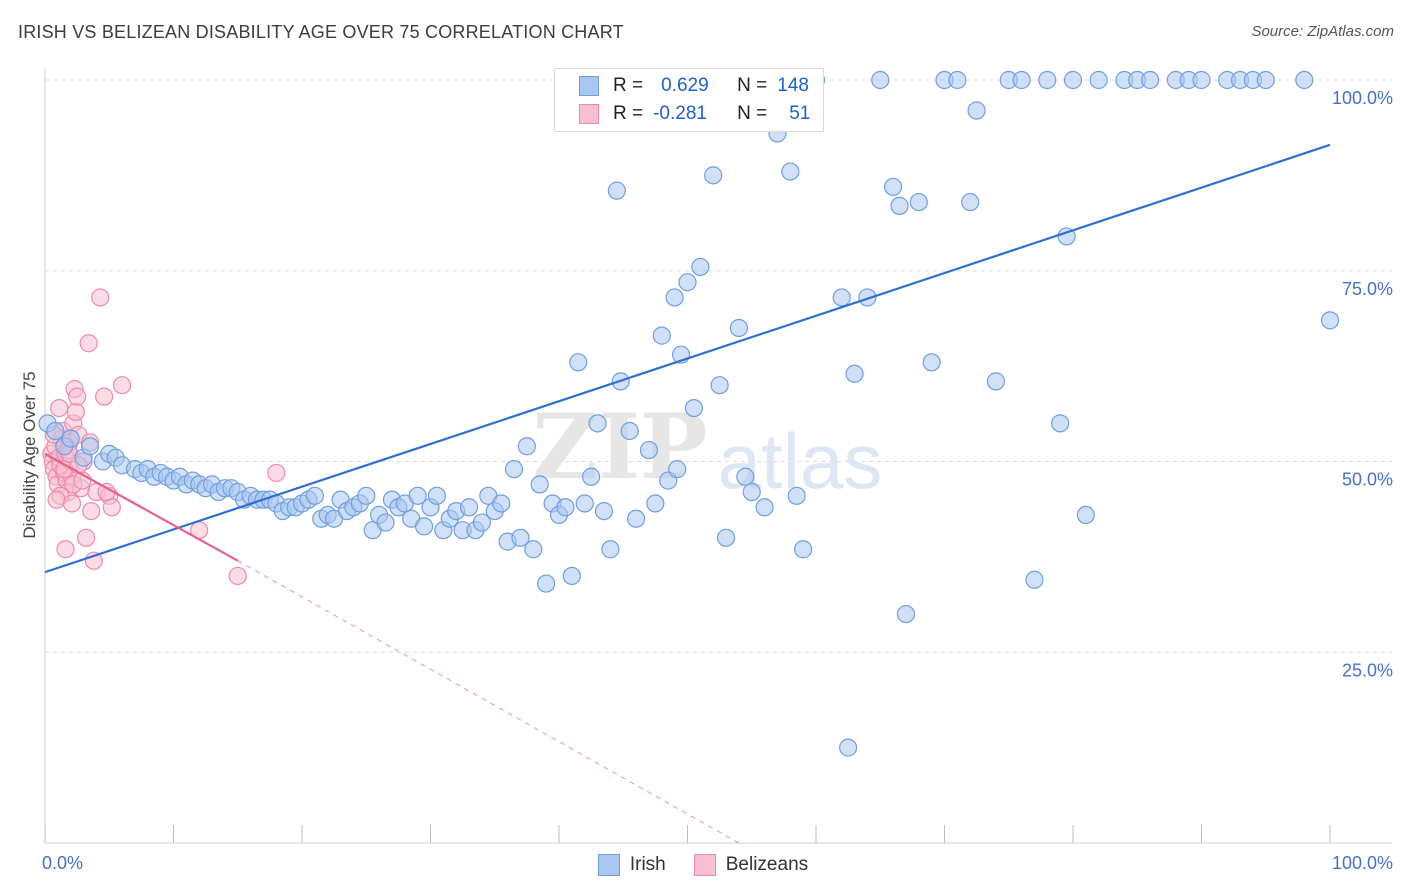 The image size is (1406, 892). I want to click on y-tick-label: 50.0%, so click(1367, 480).